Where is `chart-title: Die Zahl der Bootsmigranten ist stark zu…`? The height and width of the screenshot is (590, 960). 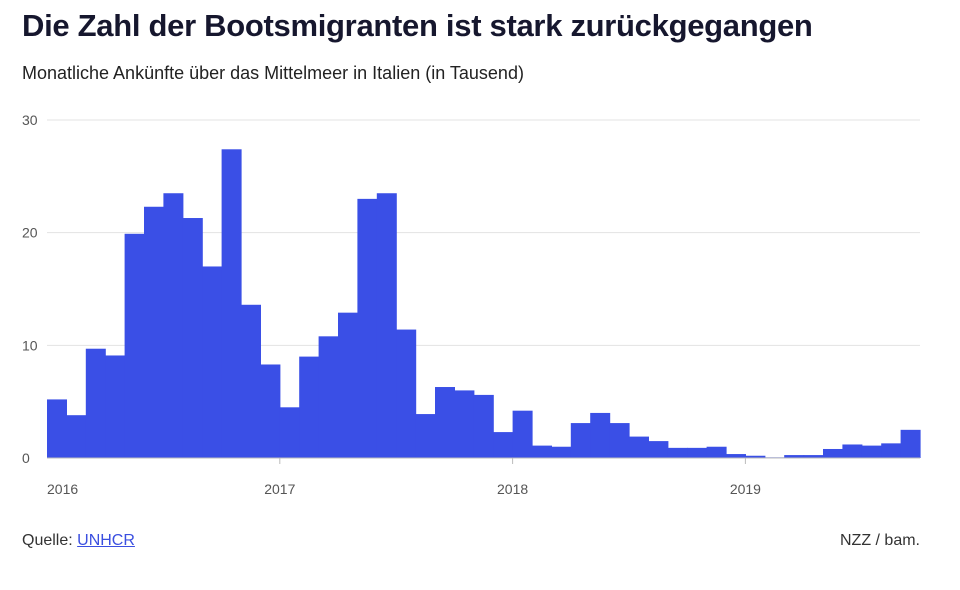
chart-title: Die Zahl der Bootsmigranten ist stark zu… is located at coordinates (417, 25).